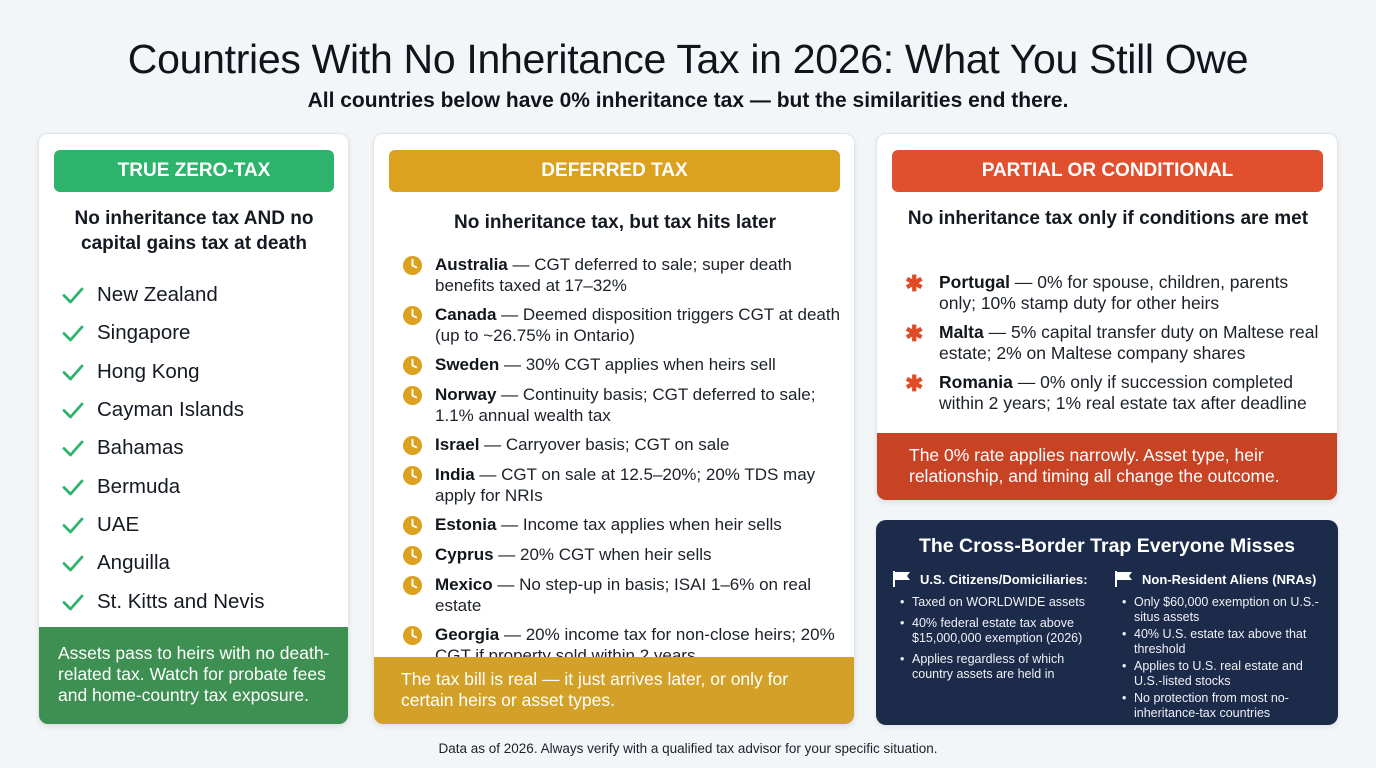 The height and width of the screenshot is (768, 1376). I want to click on country-name: Portugal, so click(974, 282).